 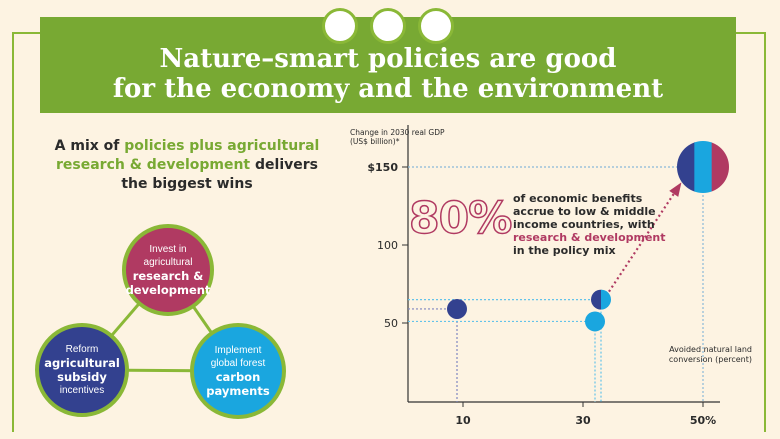 What do you see at coordinates (703, 420) in the screenshot?
I see `x-tick-label: 50%` at bounding box center [703, 420].